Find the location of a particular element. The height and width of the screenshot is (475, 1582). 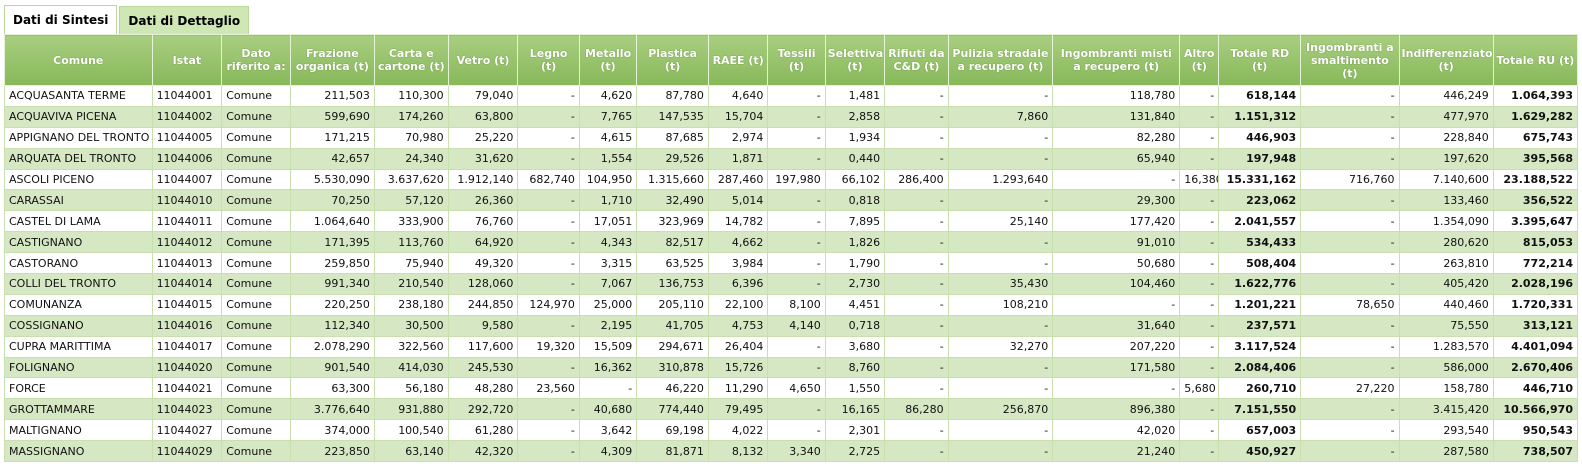

table-cell: CASTEL DI LAMA is located at coordinates (78, 221).